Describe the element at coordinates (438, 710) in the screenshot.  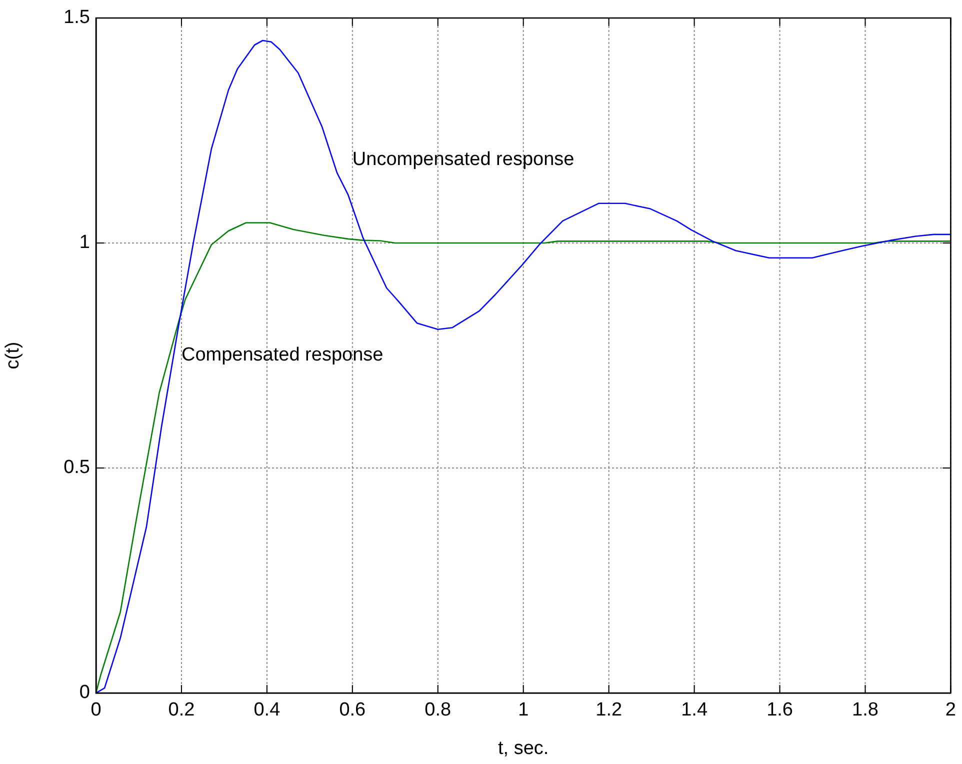
I see `x-tick-label: 0.8` at that location.